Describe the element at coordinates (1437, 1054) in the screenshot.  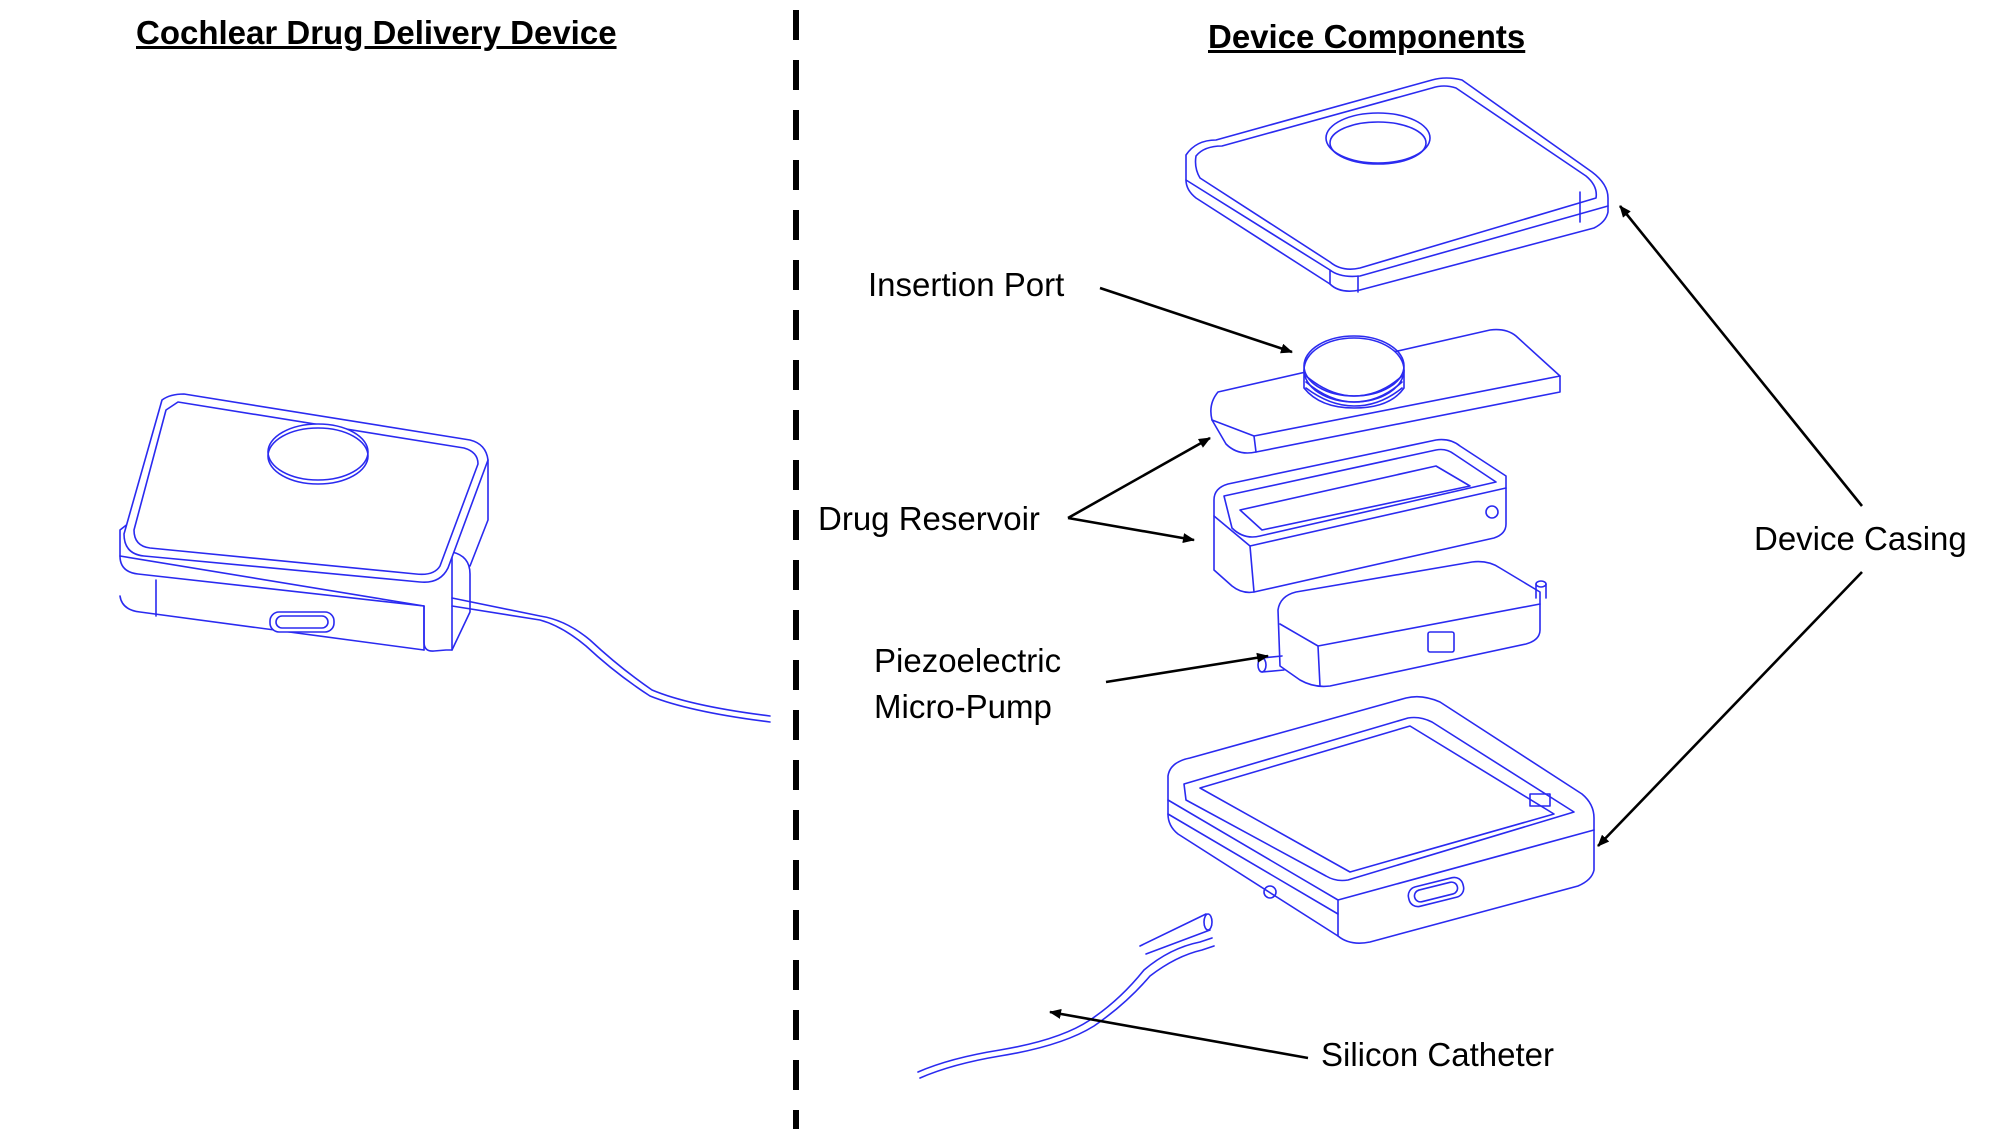
I see `silicon-catheter-label: Silicon Catheter` at that location.